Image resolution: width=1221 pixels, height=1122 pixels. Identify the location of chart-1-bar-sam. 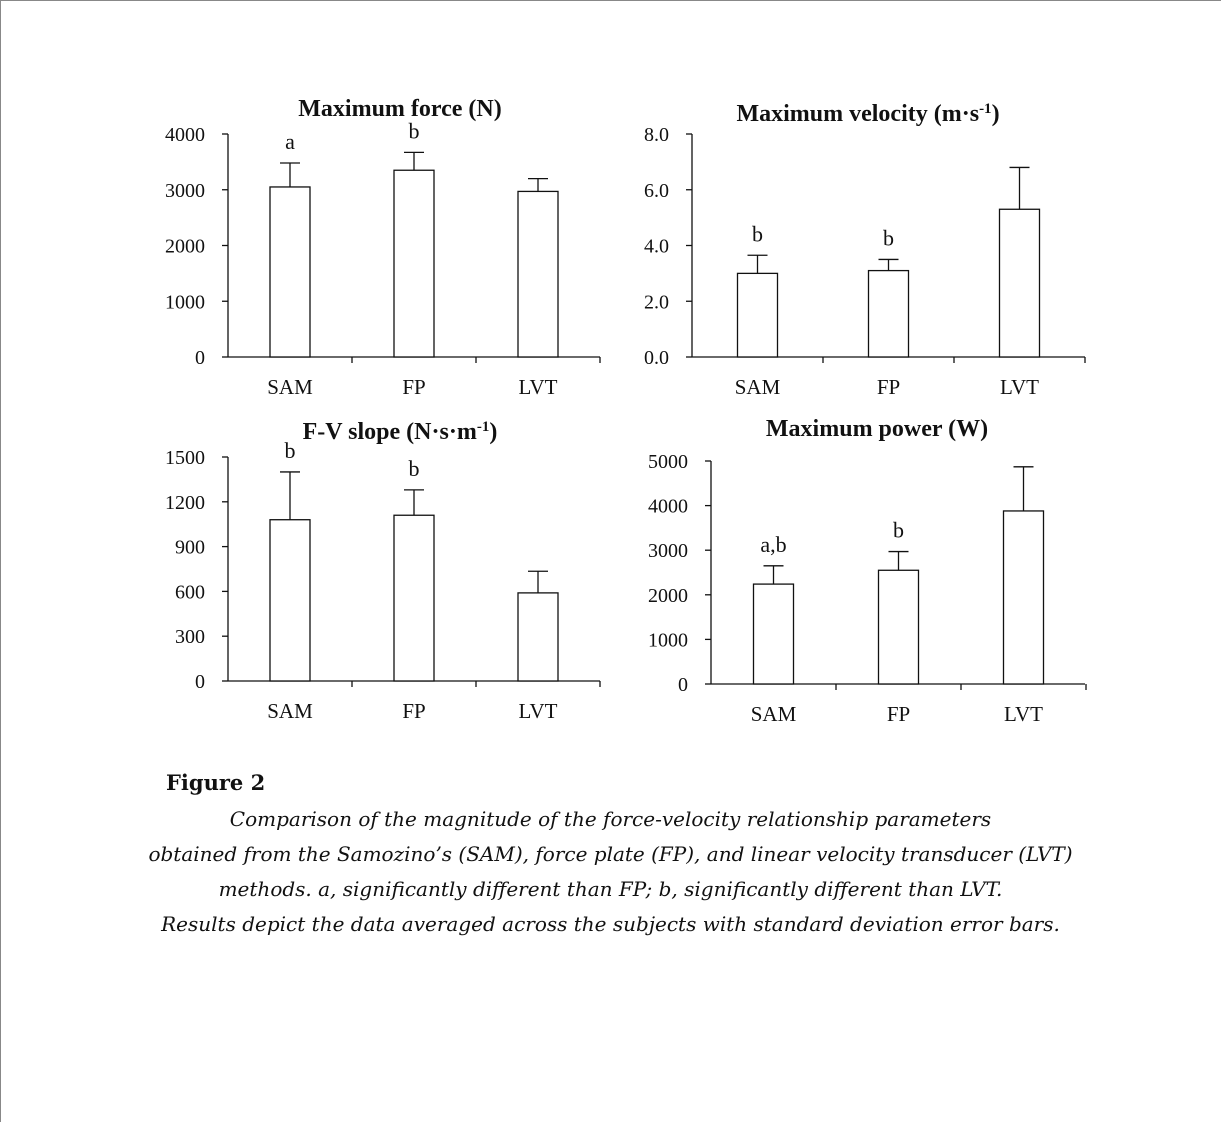
(290, 272).